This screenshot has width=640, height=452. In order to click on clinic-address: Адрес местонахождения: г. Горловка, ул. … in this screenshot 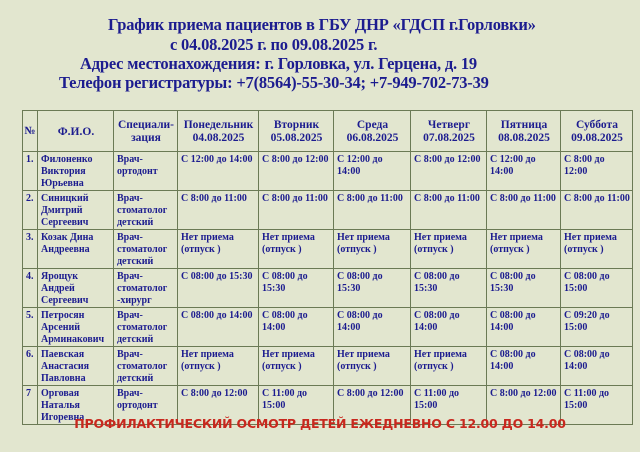, I will do `click(278, 63)`.